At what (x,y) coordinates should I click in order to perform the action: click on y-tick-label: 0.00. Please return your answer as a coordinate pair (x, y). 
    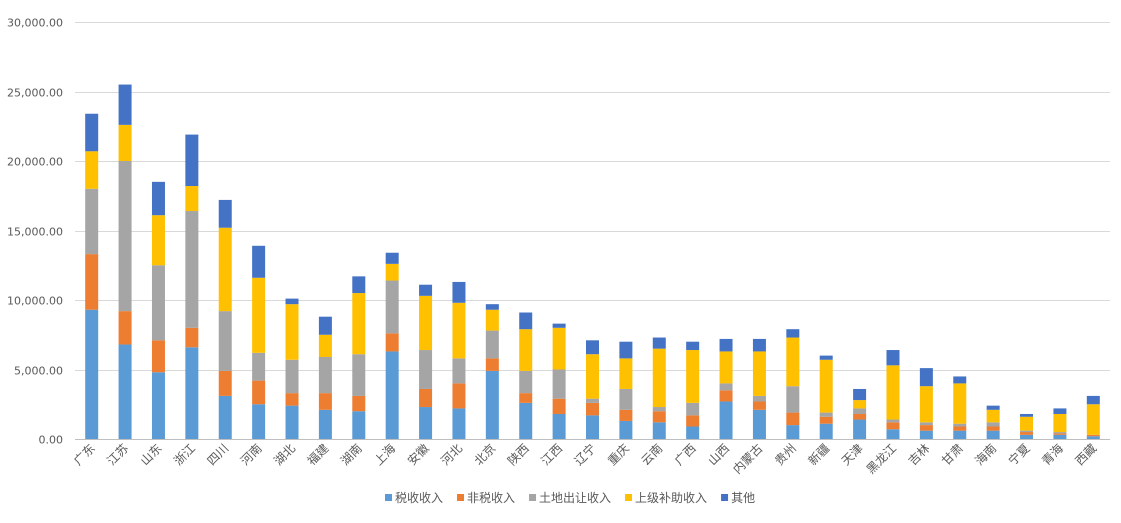
    Looking at the image, I should click on (51, 440).